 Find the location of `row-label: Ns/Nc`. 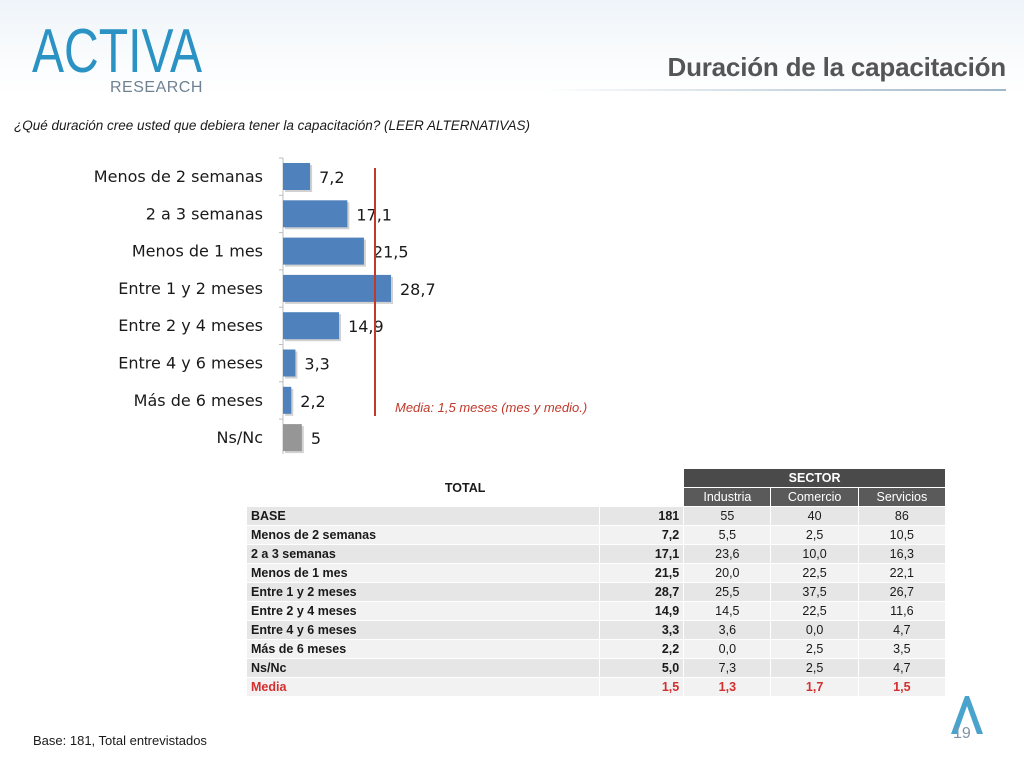

row-label: Ns/Nc is located at coordinates (423, 668).